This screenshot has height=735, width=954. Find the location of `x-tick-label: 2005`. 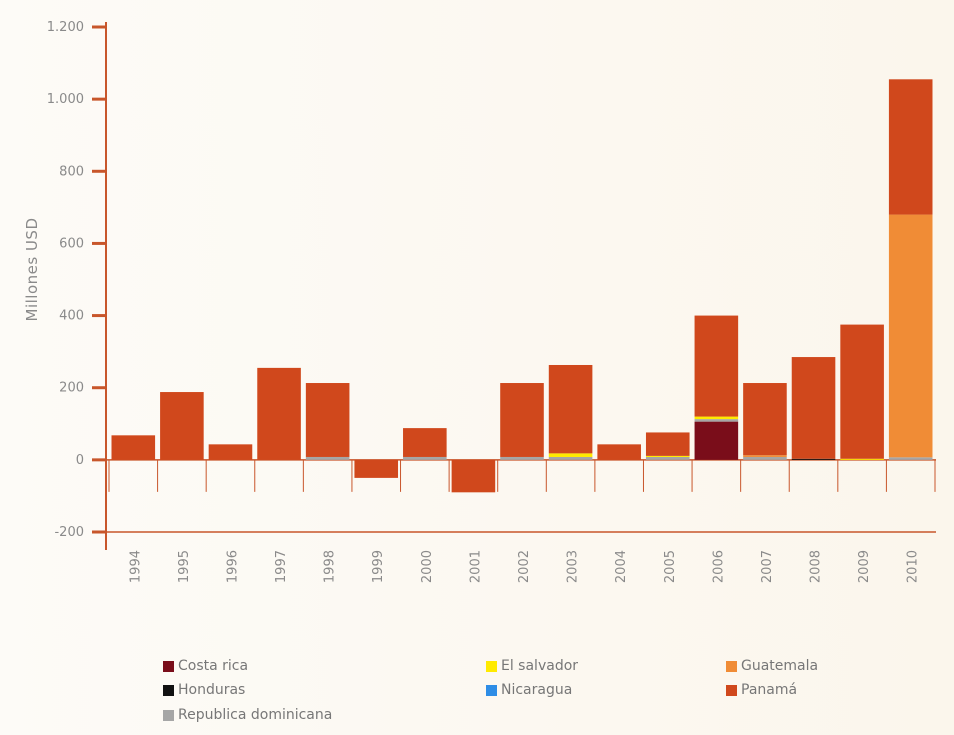

x-tick-label: 2005 is located at coordinates (670, 566).